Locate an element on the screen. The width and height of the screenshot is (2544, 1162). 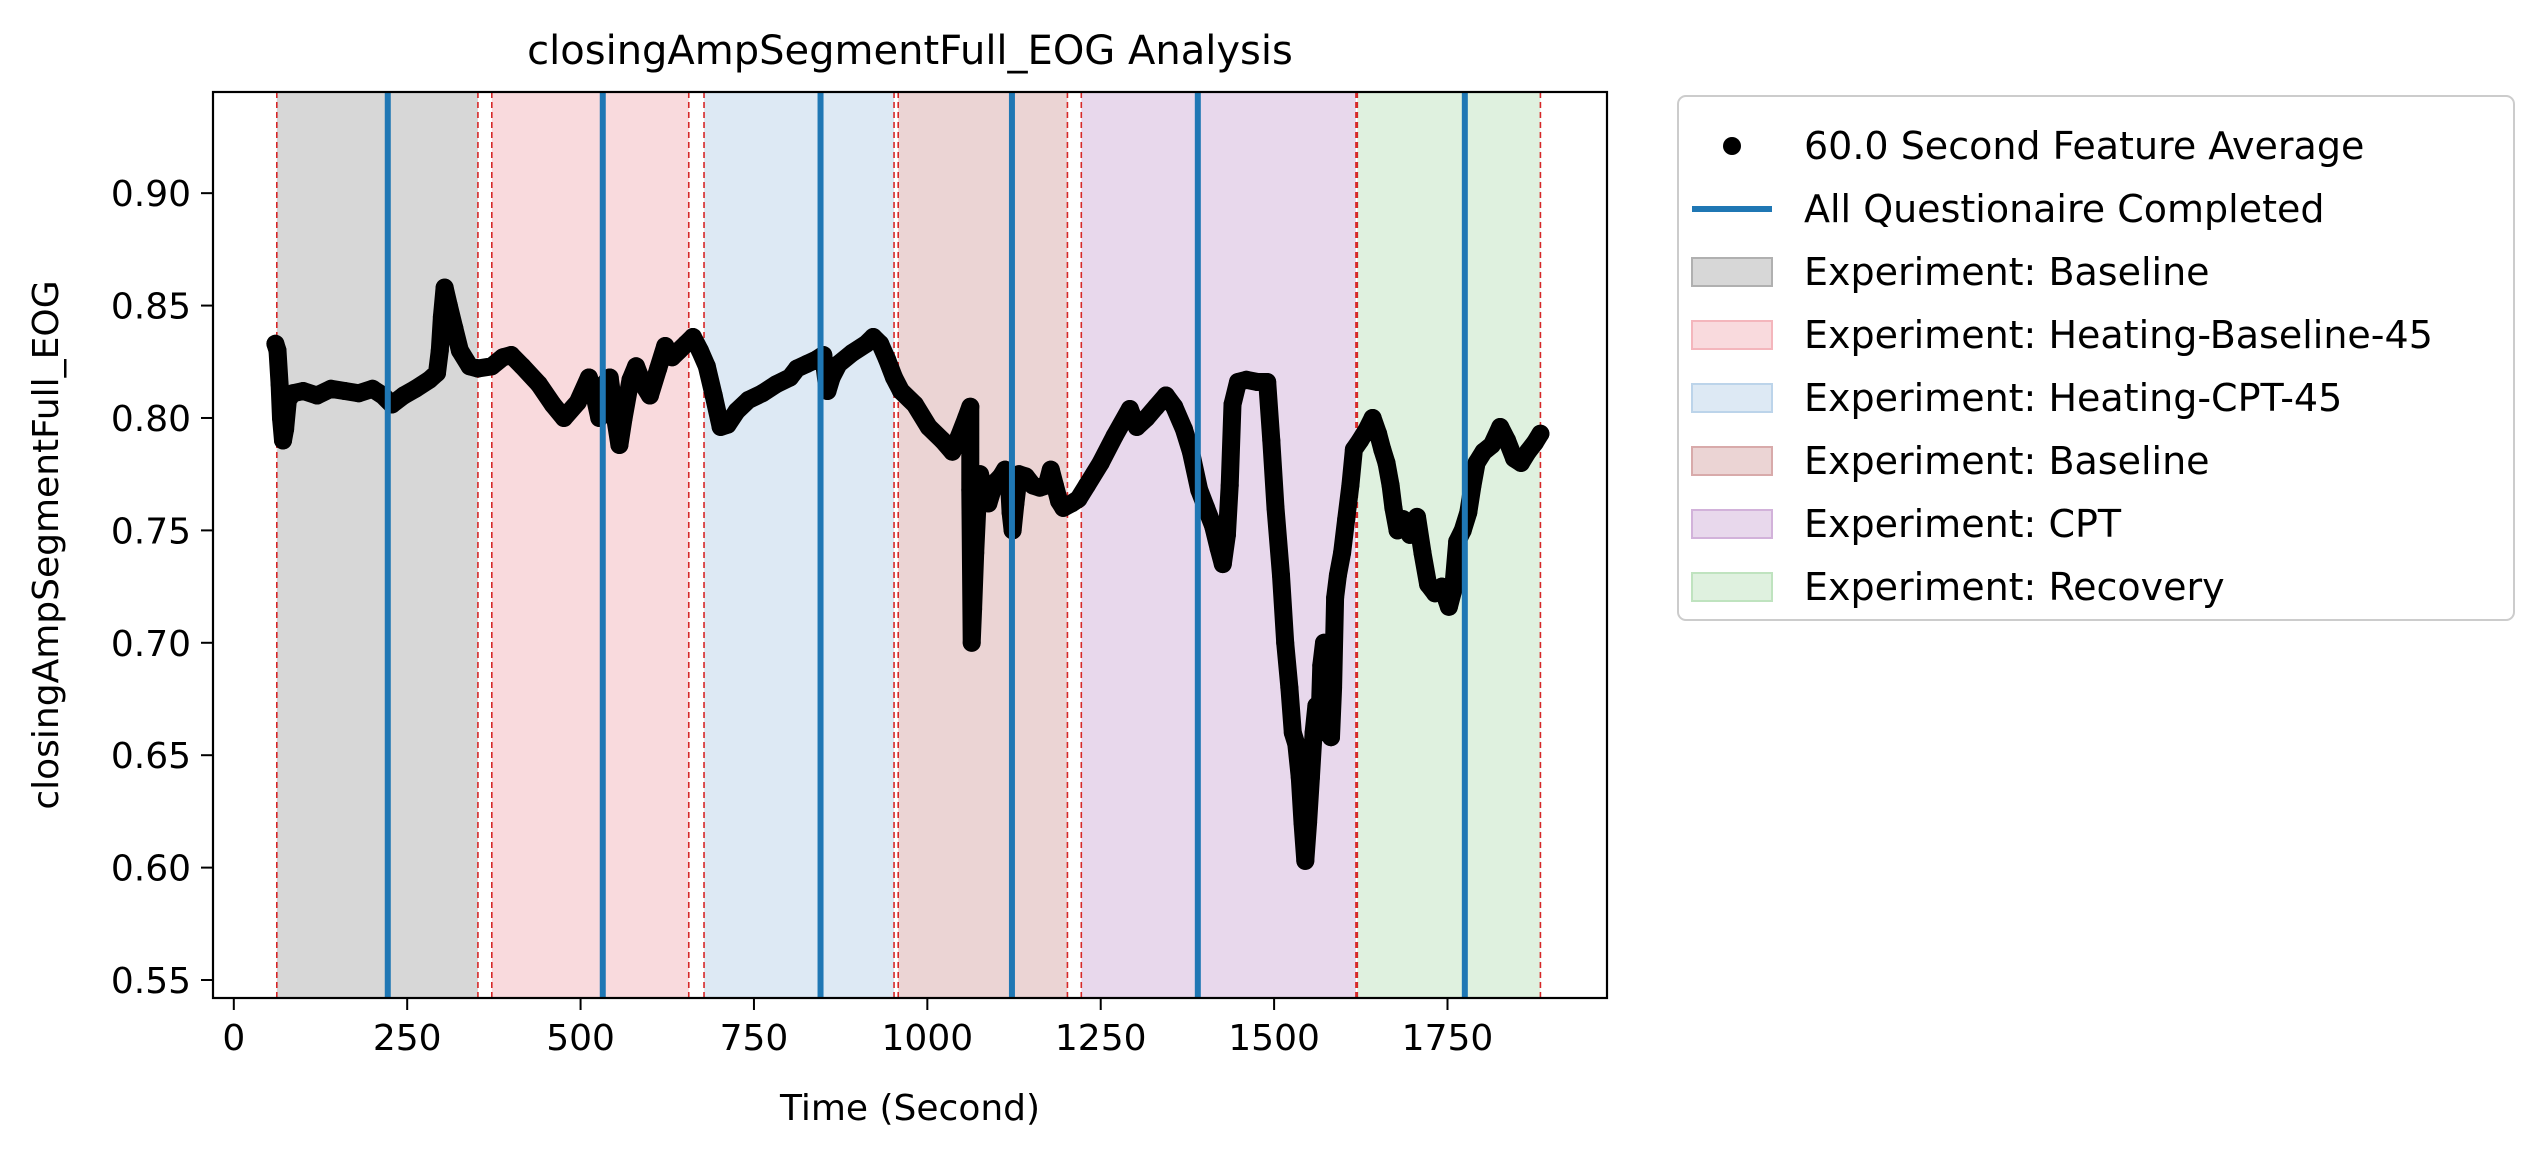
y-tick-label-6: 0.85 is located at coordinates (151, 307).